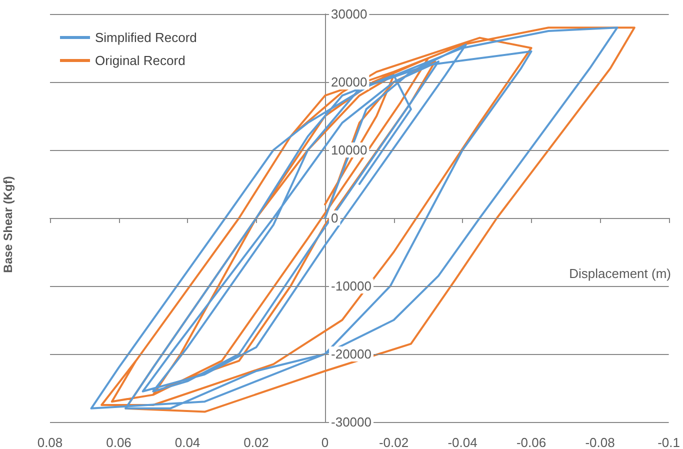 This screenshot has height=449, width=683. What do you see at coordinates (8, 224) in the screenshot?
I see `y-axis-title: Base Shear (Kgf)` at bounding box center [8, 224].